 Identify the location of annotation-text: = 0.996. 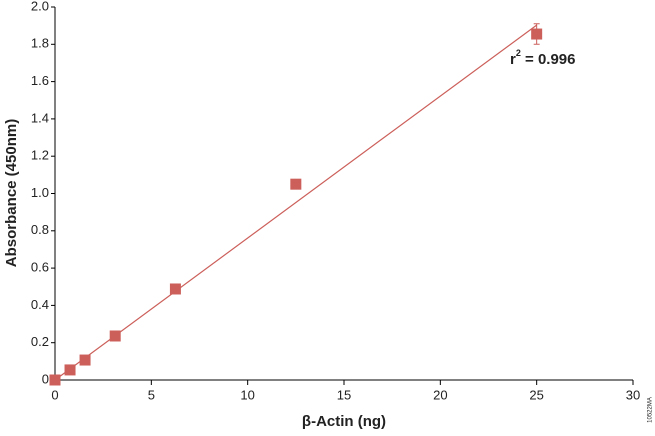
(548, 59).